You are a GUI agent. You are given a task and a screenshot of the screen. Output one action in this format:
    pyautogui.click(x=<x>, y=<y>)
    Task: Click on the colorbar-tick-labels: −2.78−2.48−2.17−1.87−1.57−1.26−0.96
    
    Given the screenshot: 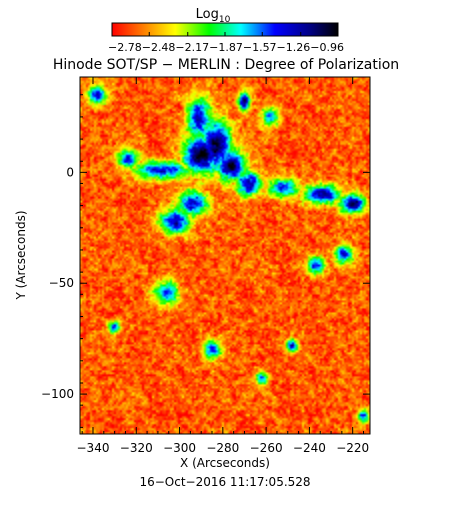 What is the action you would take?
    pyautogui.click(x=226, y=47)
    